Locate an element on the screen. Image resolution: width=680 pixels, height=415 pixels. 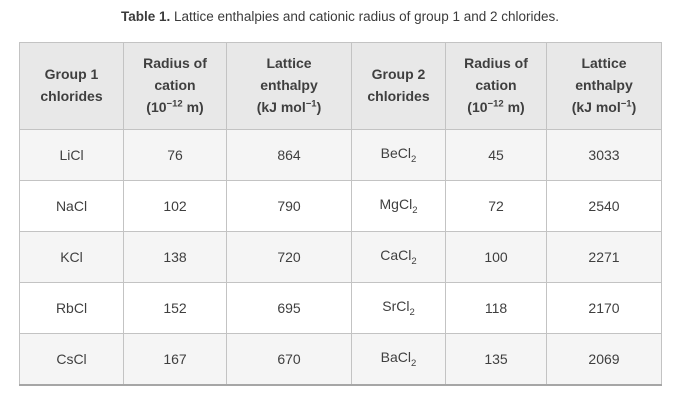
cell-group2-compound: MgCl2 is located at coordinates (398, 206).